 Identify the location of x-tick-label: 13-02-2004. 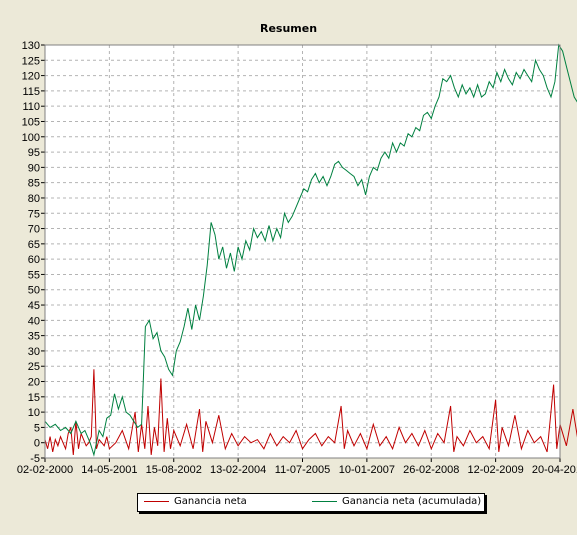
(238, 470).